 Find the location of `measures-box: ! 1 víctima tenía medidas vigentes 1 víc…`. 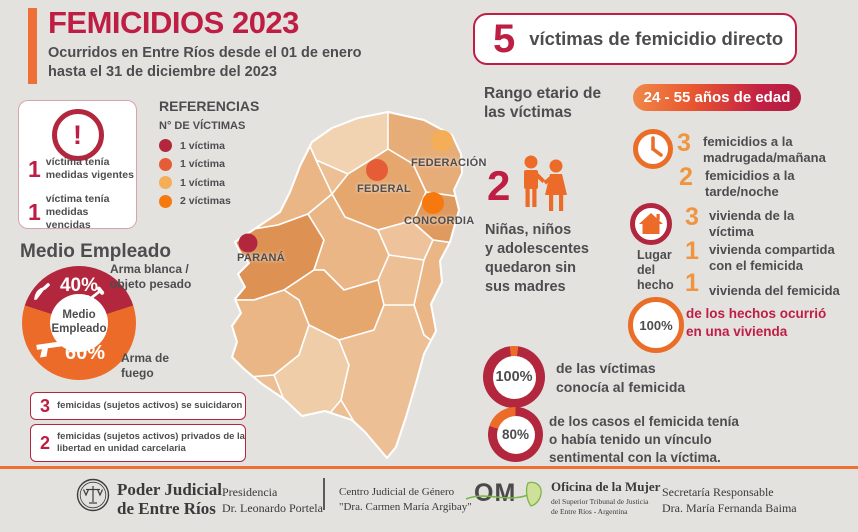

measures-box: ! 1 víctima tenía medidas vigentes 1 víc… is located at coordinates (77, 166).